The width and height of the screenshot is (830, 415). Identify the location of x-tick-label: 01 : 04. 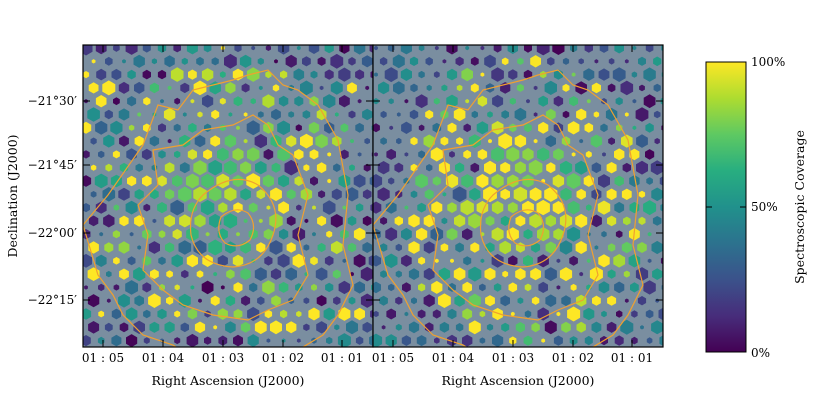
(453, 358).